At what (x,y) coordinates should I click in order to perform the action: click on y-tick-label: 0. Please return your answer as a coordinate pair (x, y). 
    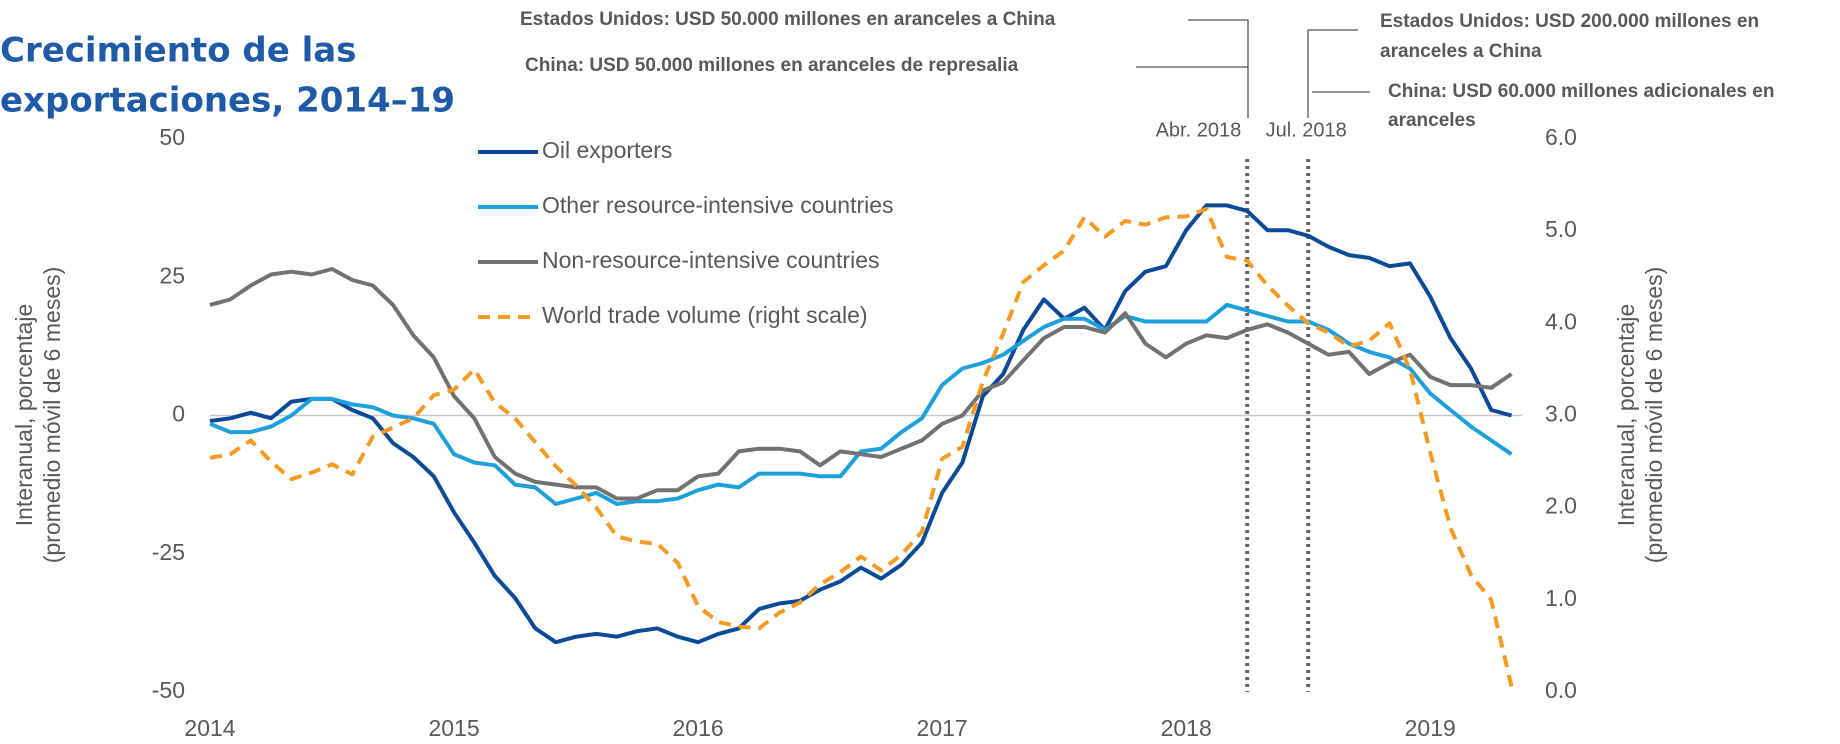
    Looking at the image, I should click on (178, 414).